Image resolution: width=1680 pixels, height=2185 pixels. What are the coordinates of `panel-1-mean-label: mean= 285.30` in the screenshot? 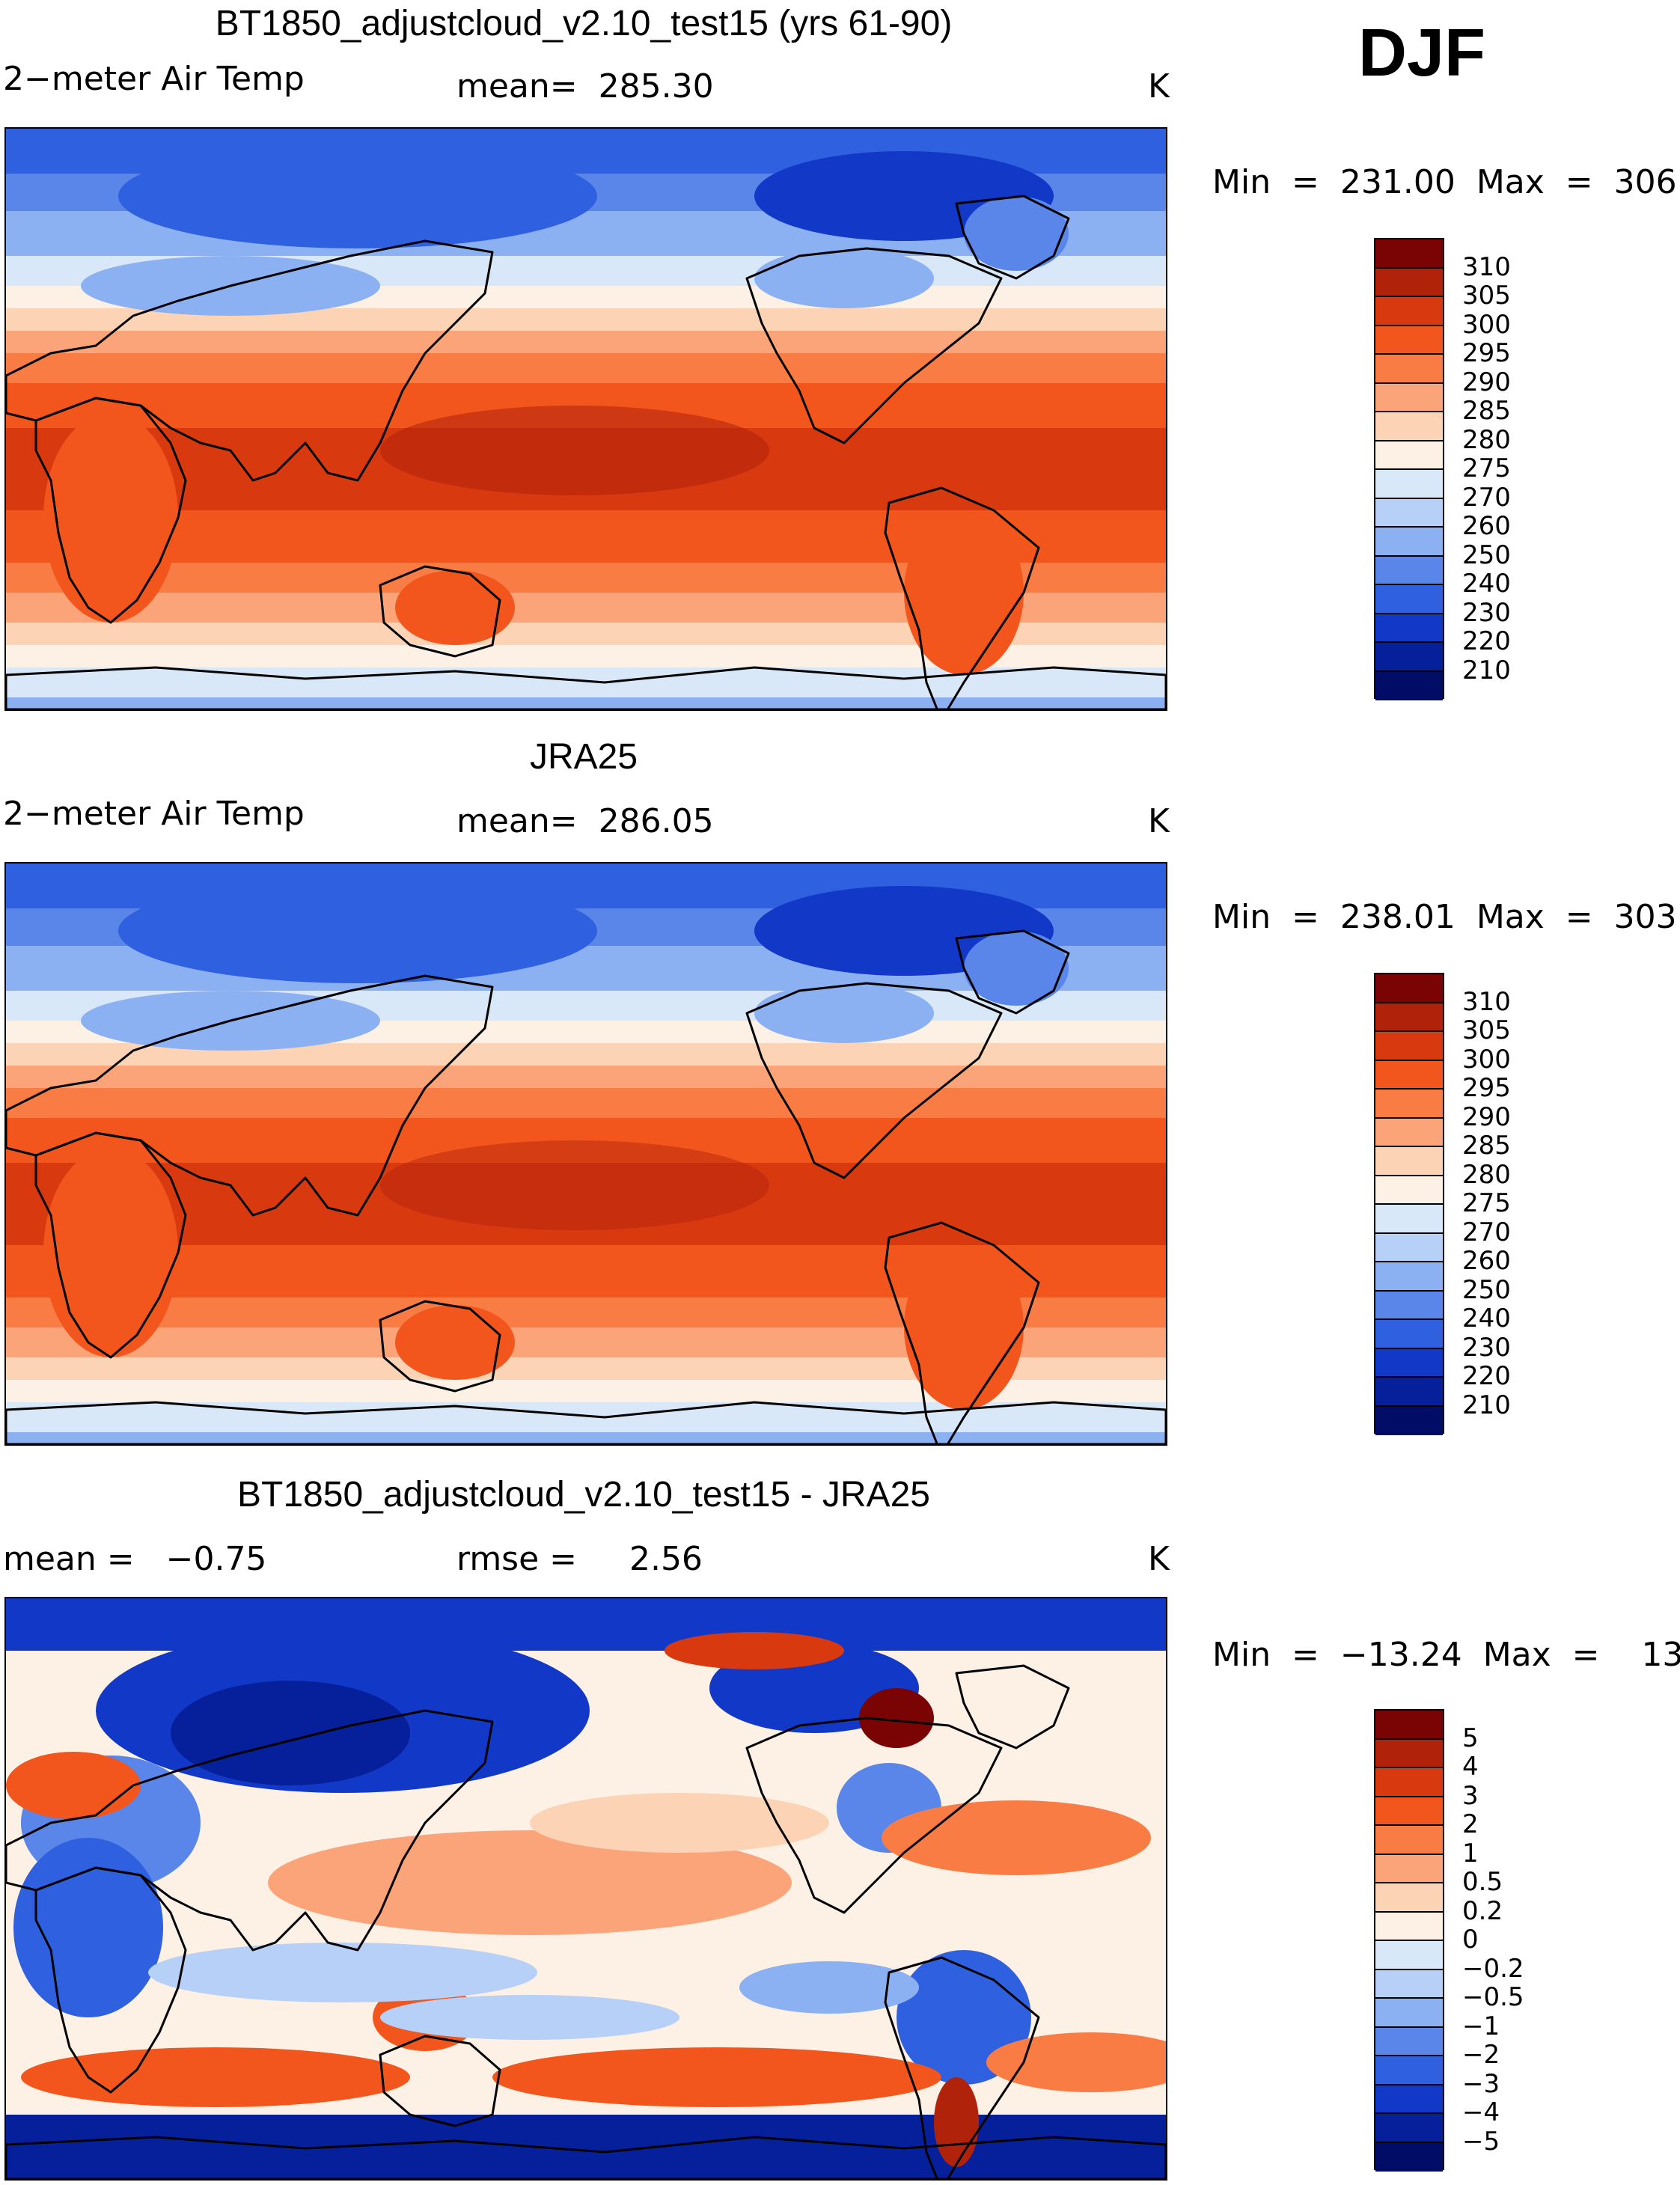 It's located at (585, 86).